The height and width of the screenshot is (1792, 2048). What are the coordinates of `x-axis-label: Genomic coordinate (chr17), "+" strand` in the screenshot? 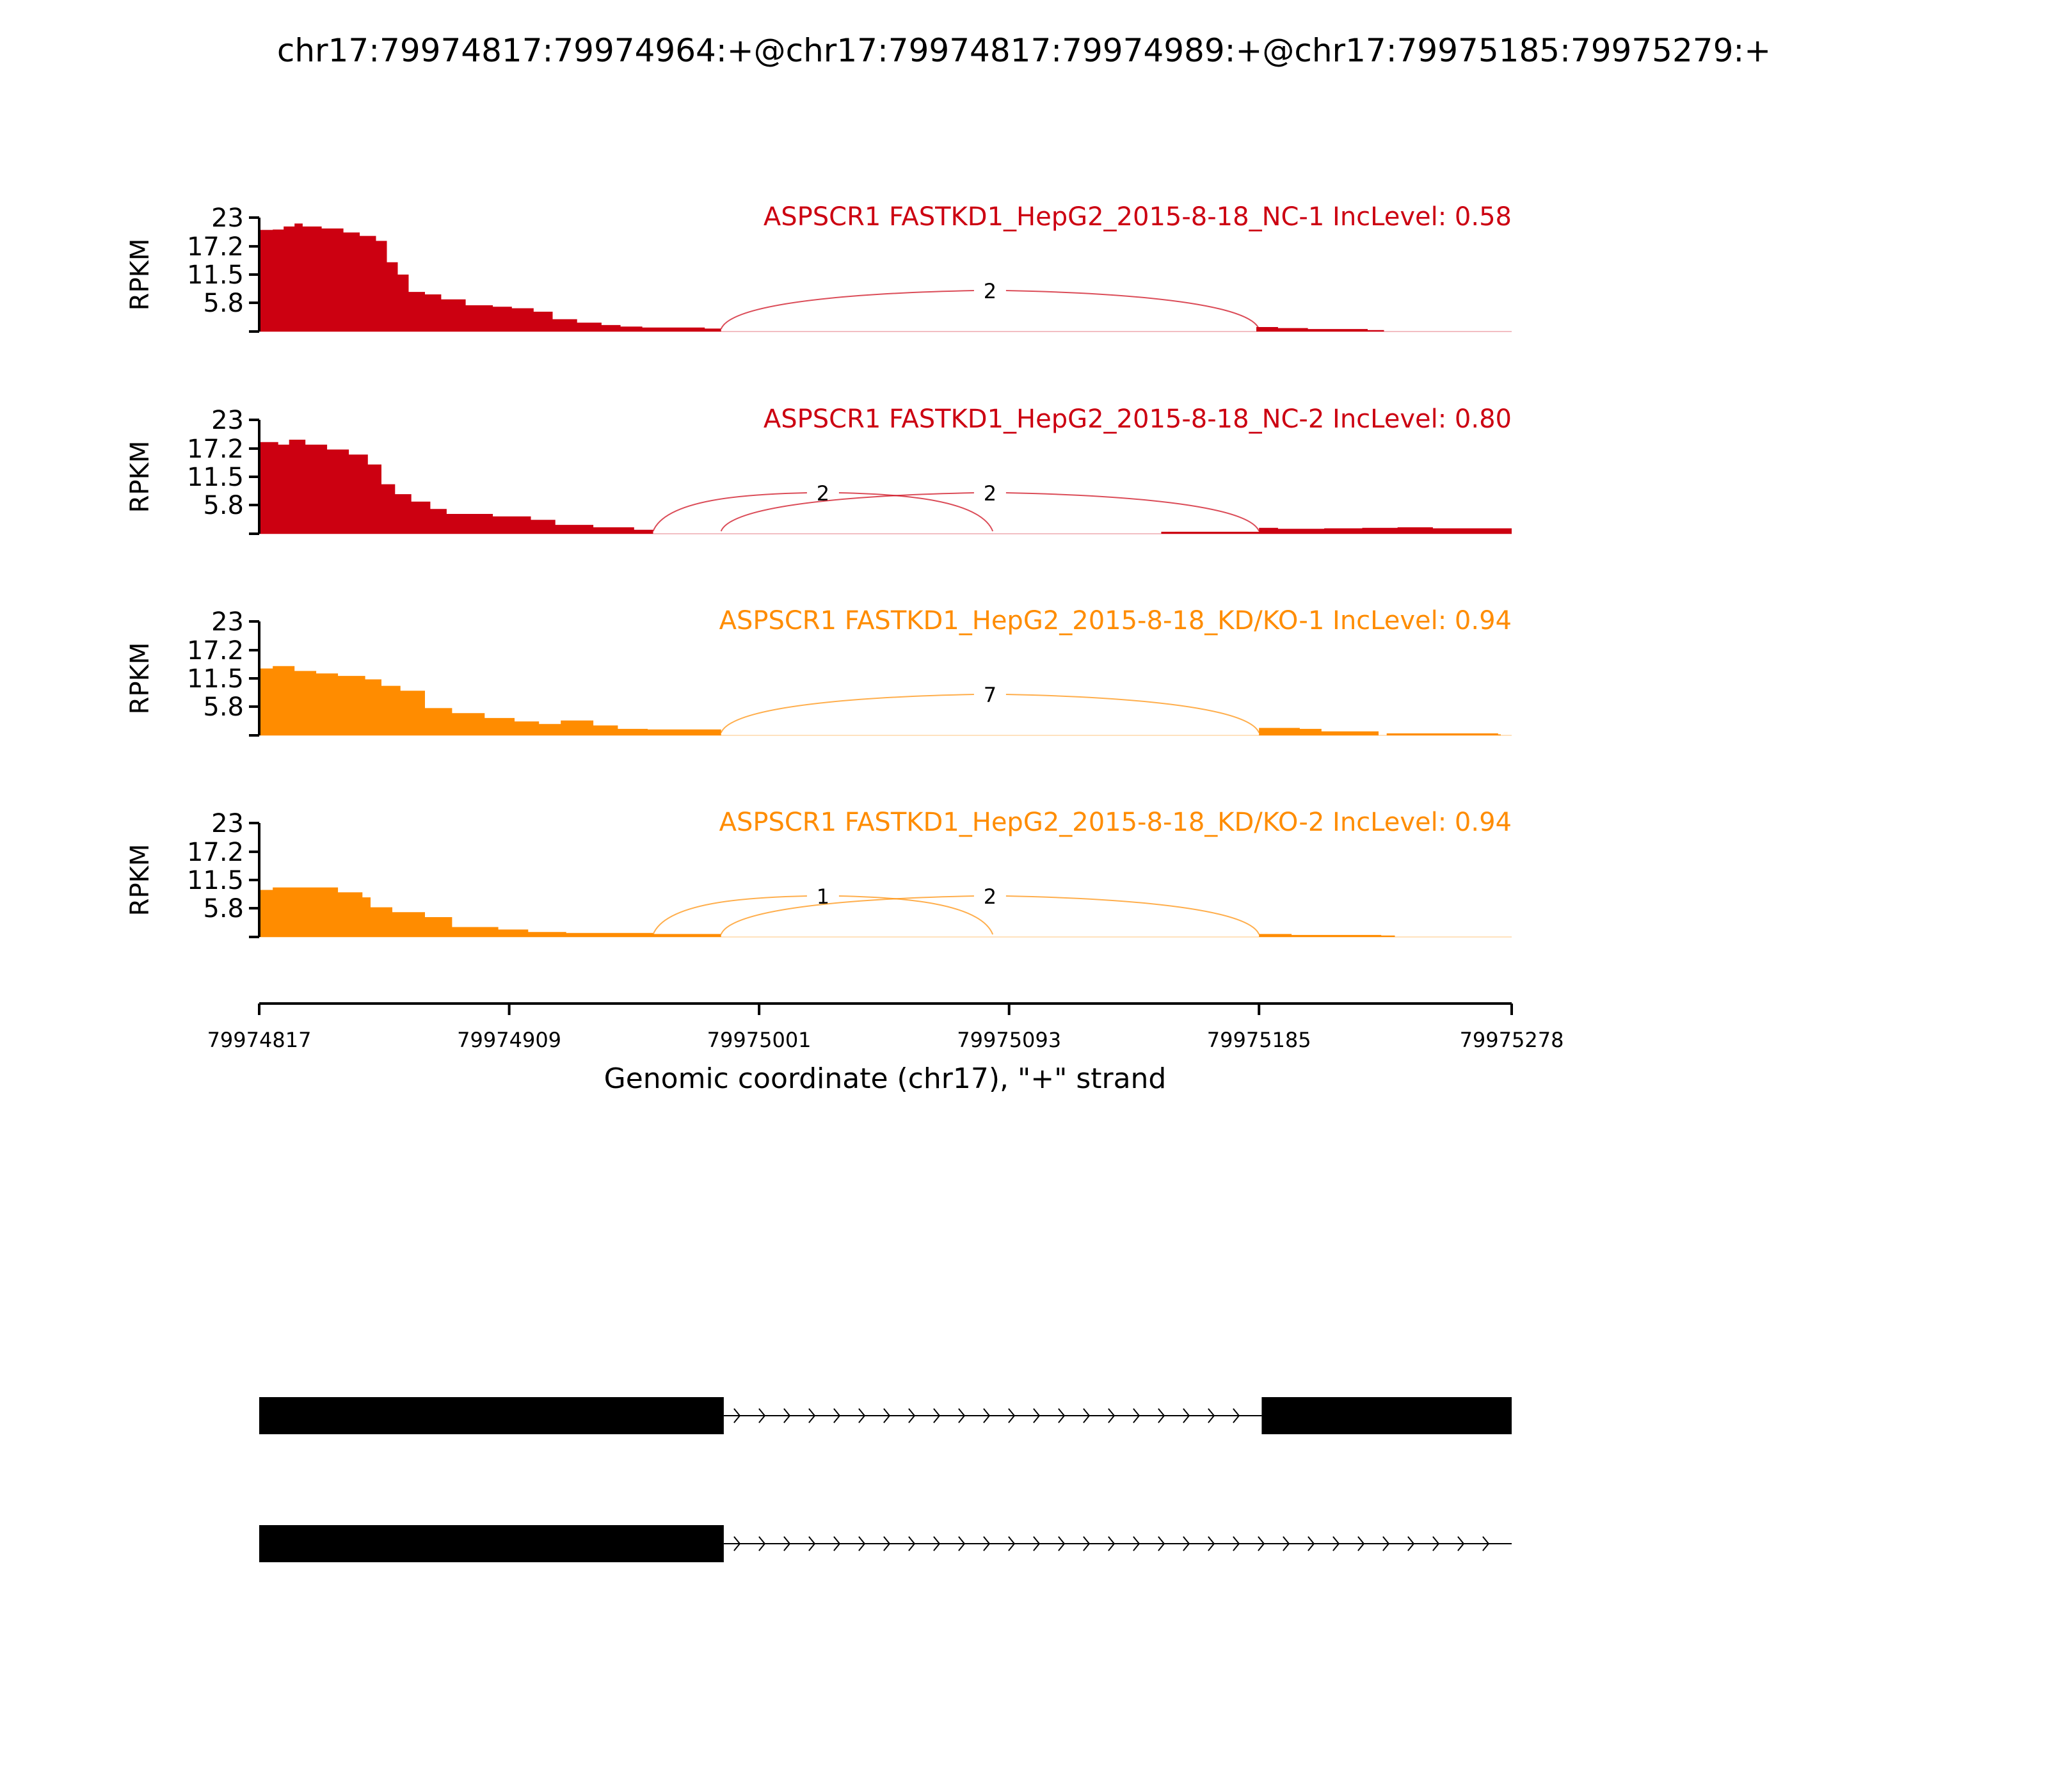 It's located at (885, 1078).